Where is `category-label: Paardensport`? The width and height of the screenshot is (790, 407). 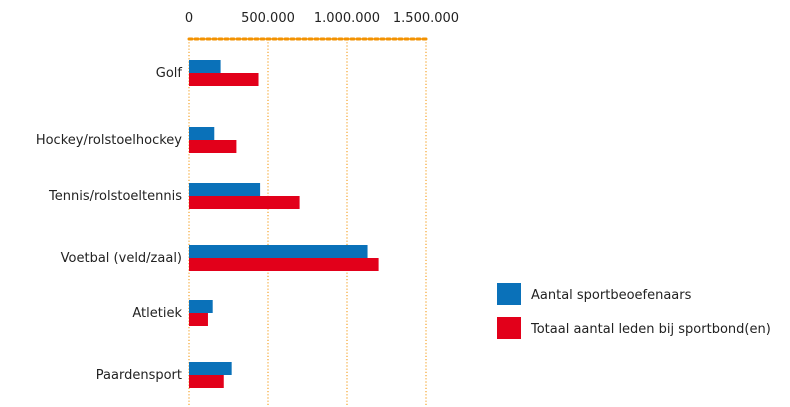 category-label: Paardensport is located at coordinates (139, 375).